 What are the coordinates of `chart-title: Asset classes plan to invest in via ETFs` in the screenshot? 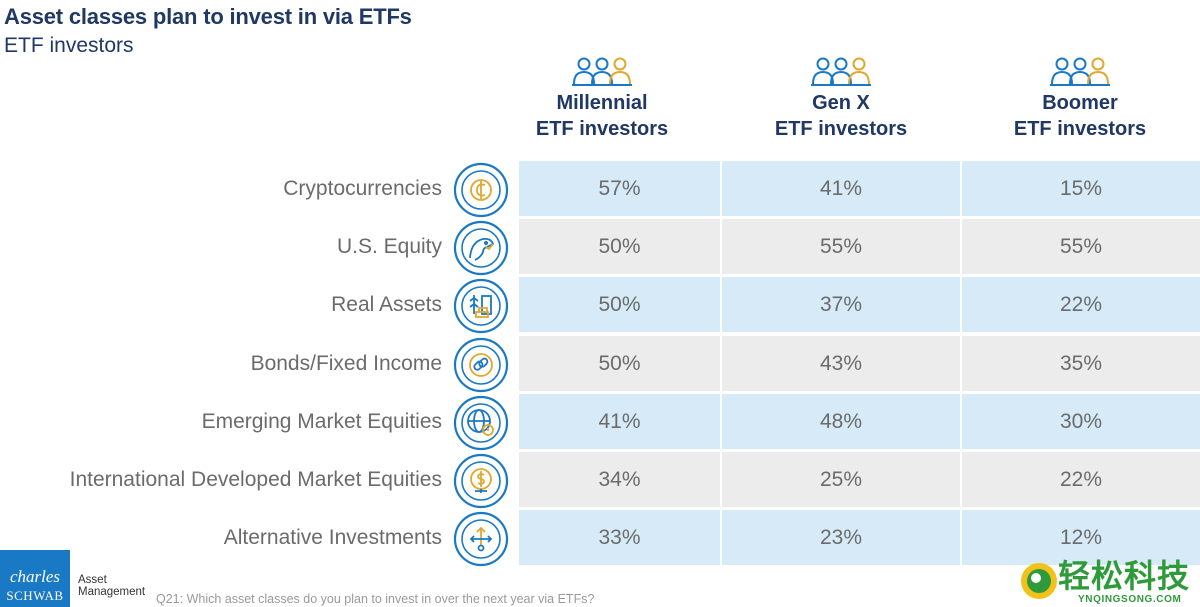 It's located at (208, 16).